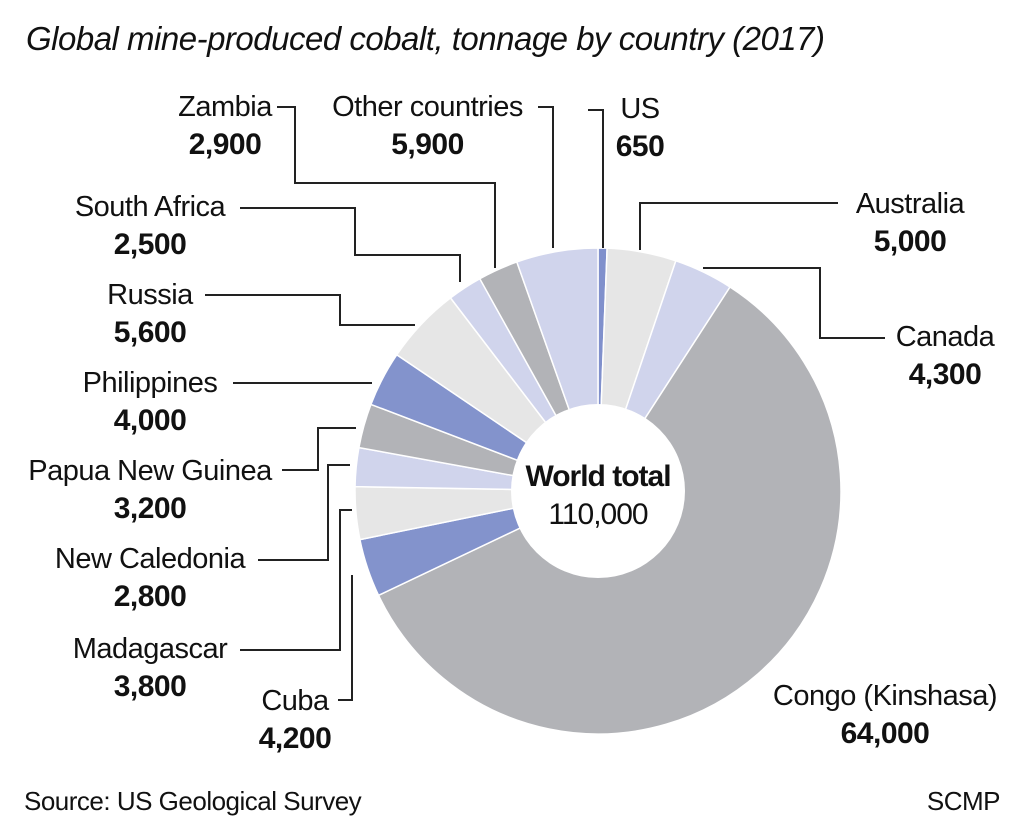 Image resolution: width=1024 pixels, height=831 pixels. What do you see at coordinates (640, 128) in the screenshot?
I see `label-us: US 650` at bounding box center [640, 128].